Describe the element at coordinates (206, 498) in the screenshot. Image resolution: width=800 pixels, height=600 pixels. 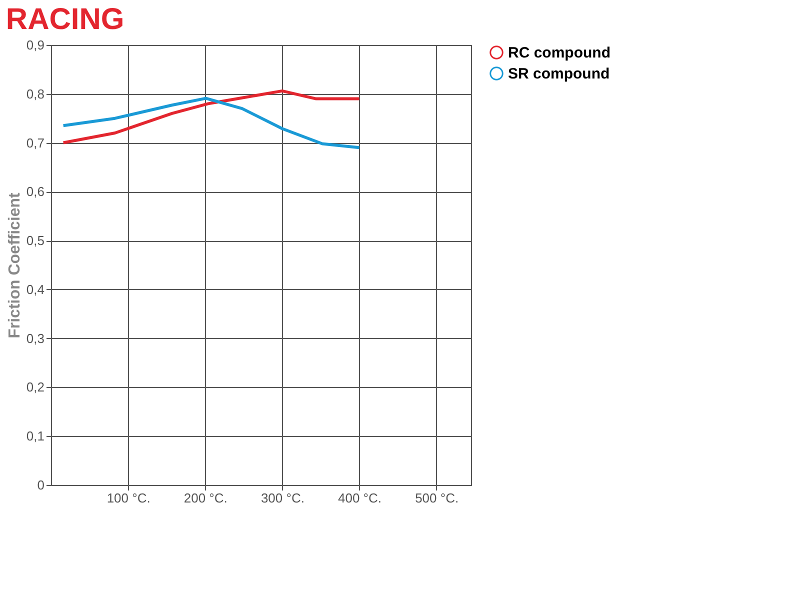
I see `x-tick-label: 200 °C.` at that location.